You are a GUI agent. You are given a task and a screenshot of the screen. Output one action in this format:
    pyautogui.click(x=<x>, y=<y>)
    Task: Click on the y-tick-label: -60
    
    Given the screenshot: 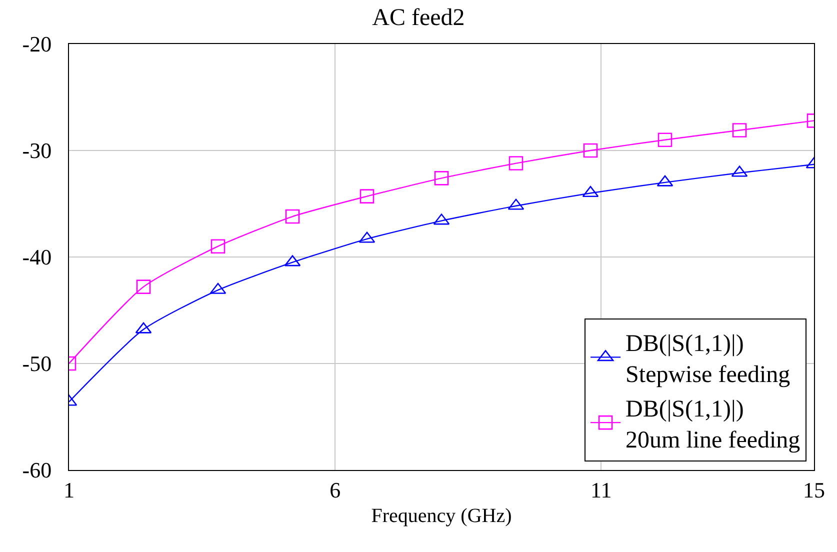 What is the action you would take?
    pyautogui.click(x=37, y=470)
    